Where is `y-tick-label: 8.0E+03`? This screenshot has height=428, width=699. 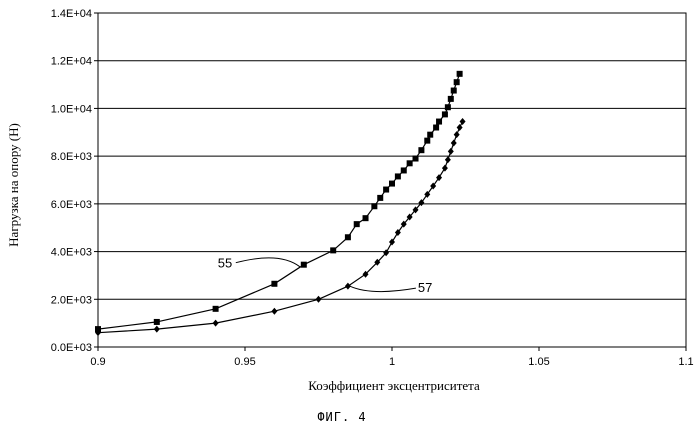
y-tick-label: 8.0E+03 is located at coordinates (71, 157).